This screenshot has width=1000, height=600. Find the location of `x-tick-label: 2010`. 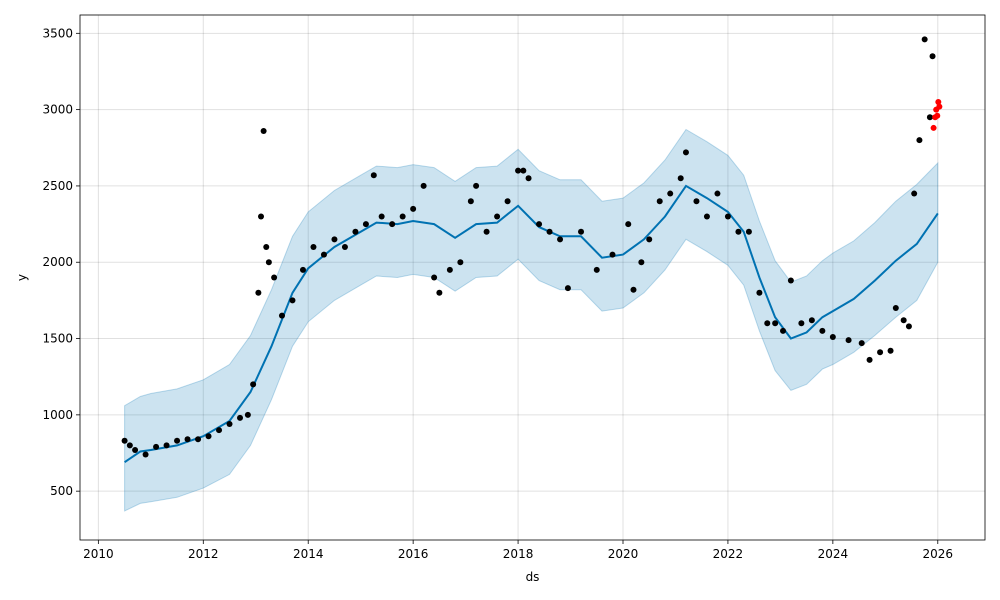

x-tick-label: 2010 is located at coordinates (98, 554).